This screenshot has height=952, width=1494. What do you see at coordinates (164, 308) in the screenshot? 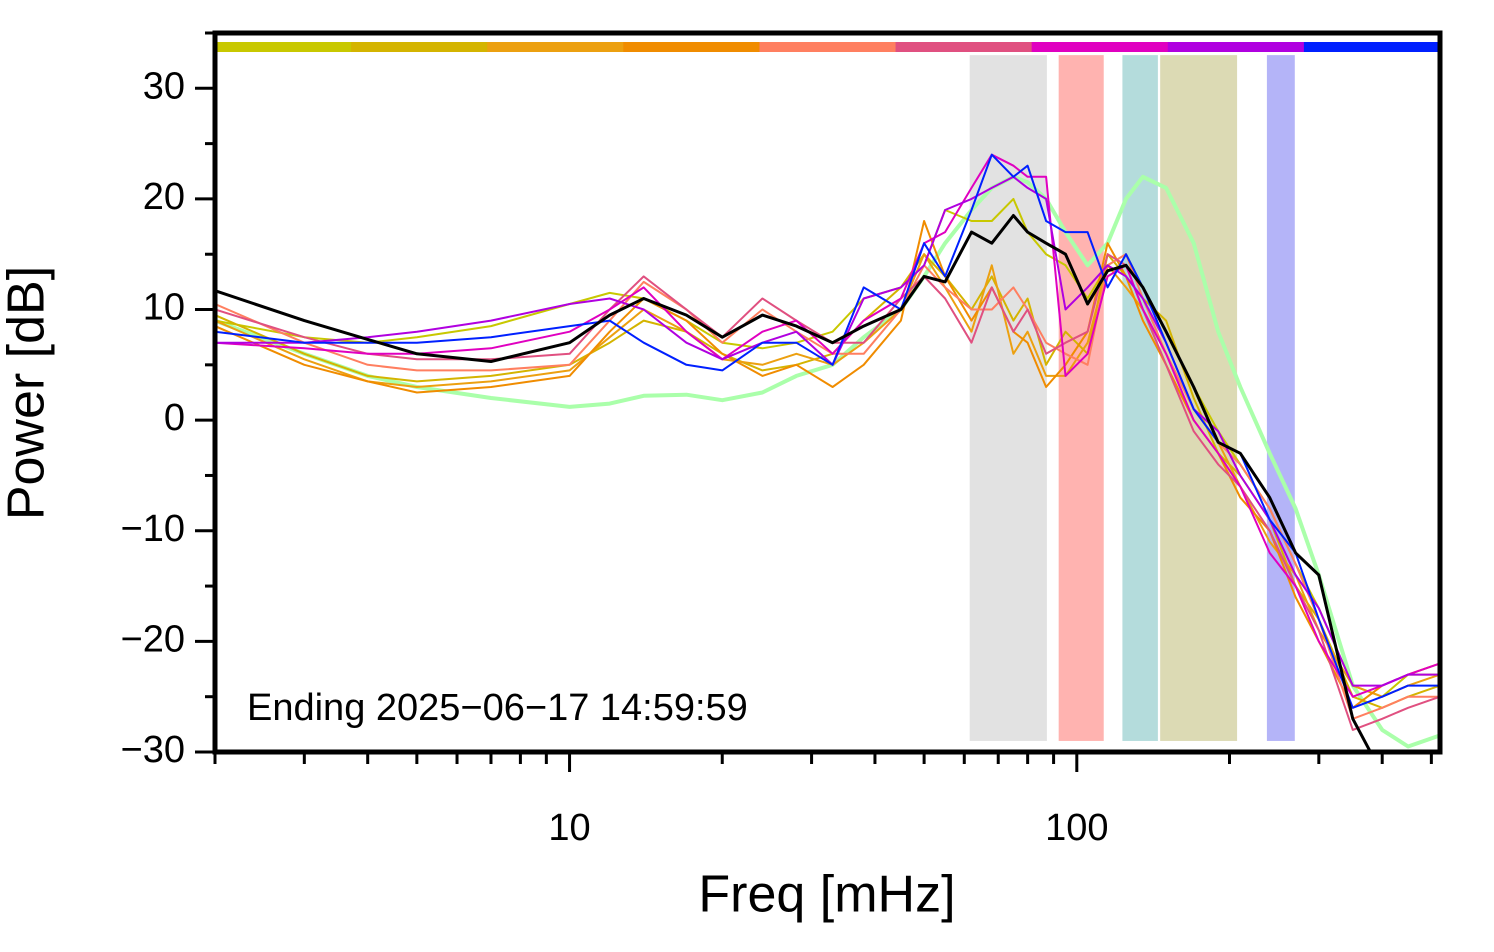
I see `y-tick-label: 10` at bounding box center [164, 308].